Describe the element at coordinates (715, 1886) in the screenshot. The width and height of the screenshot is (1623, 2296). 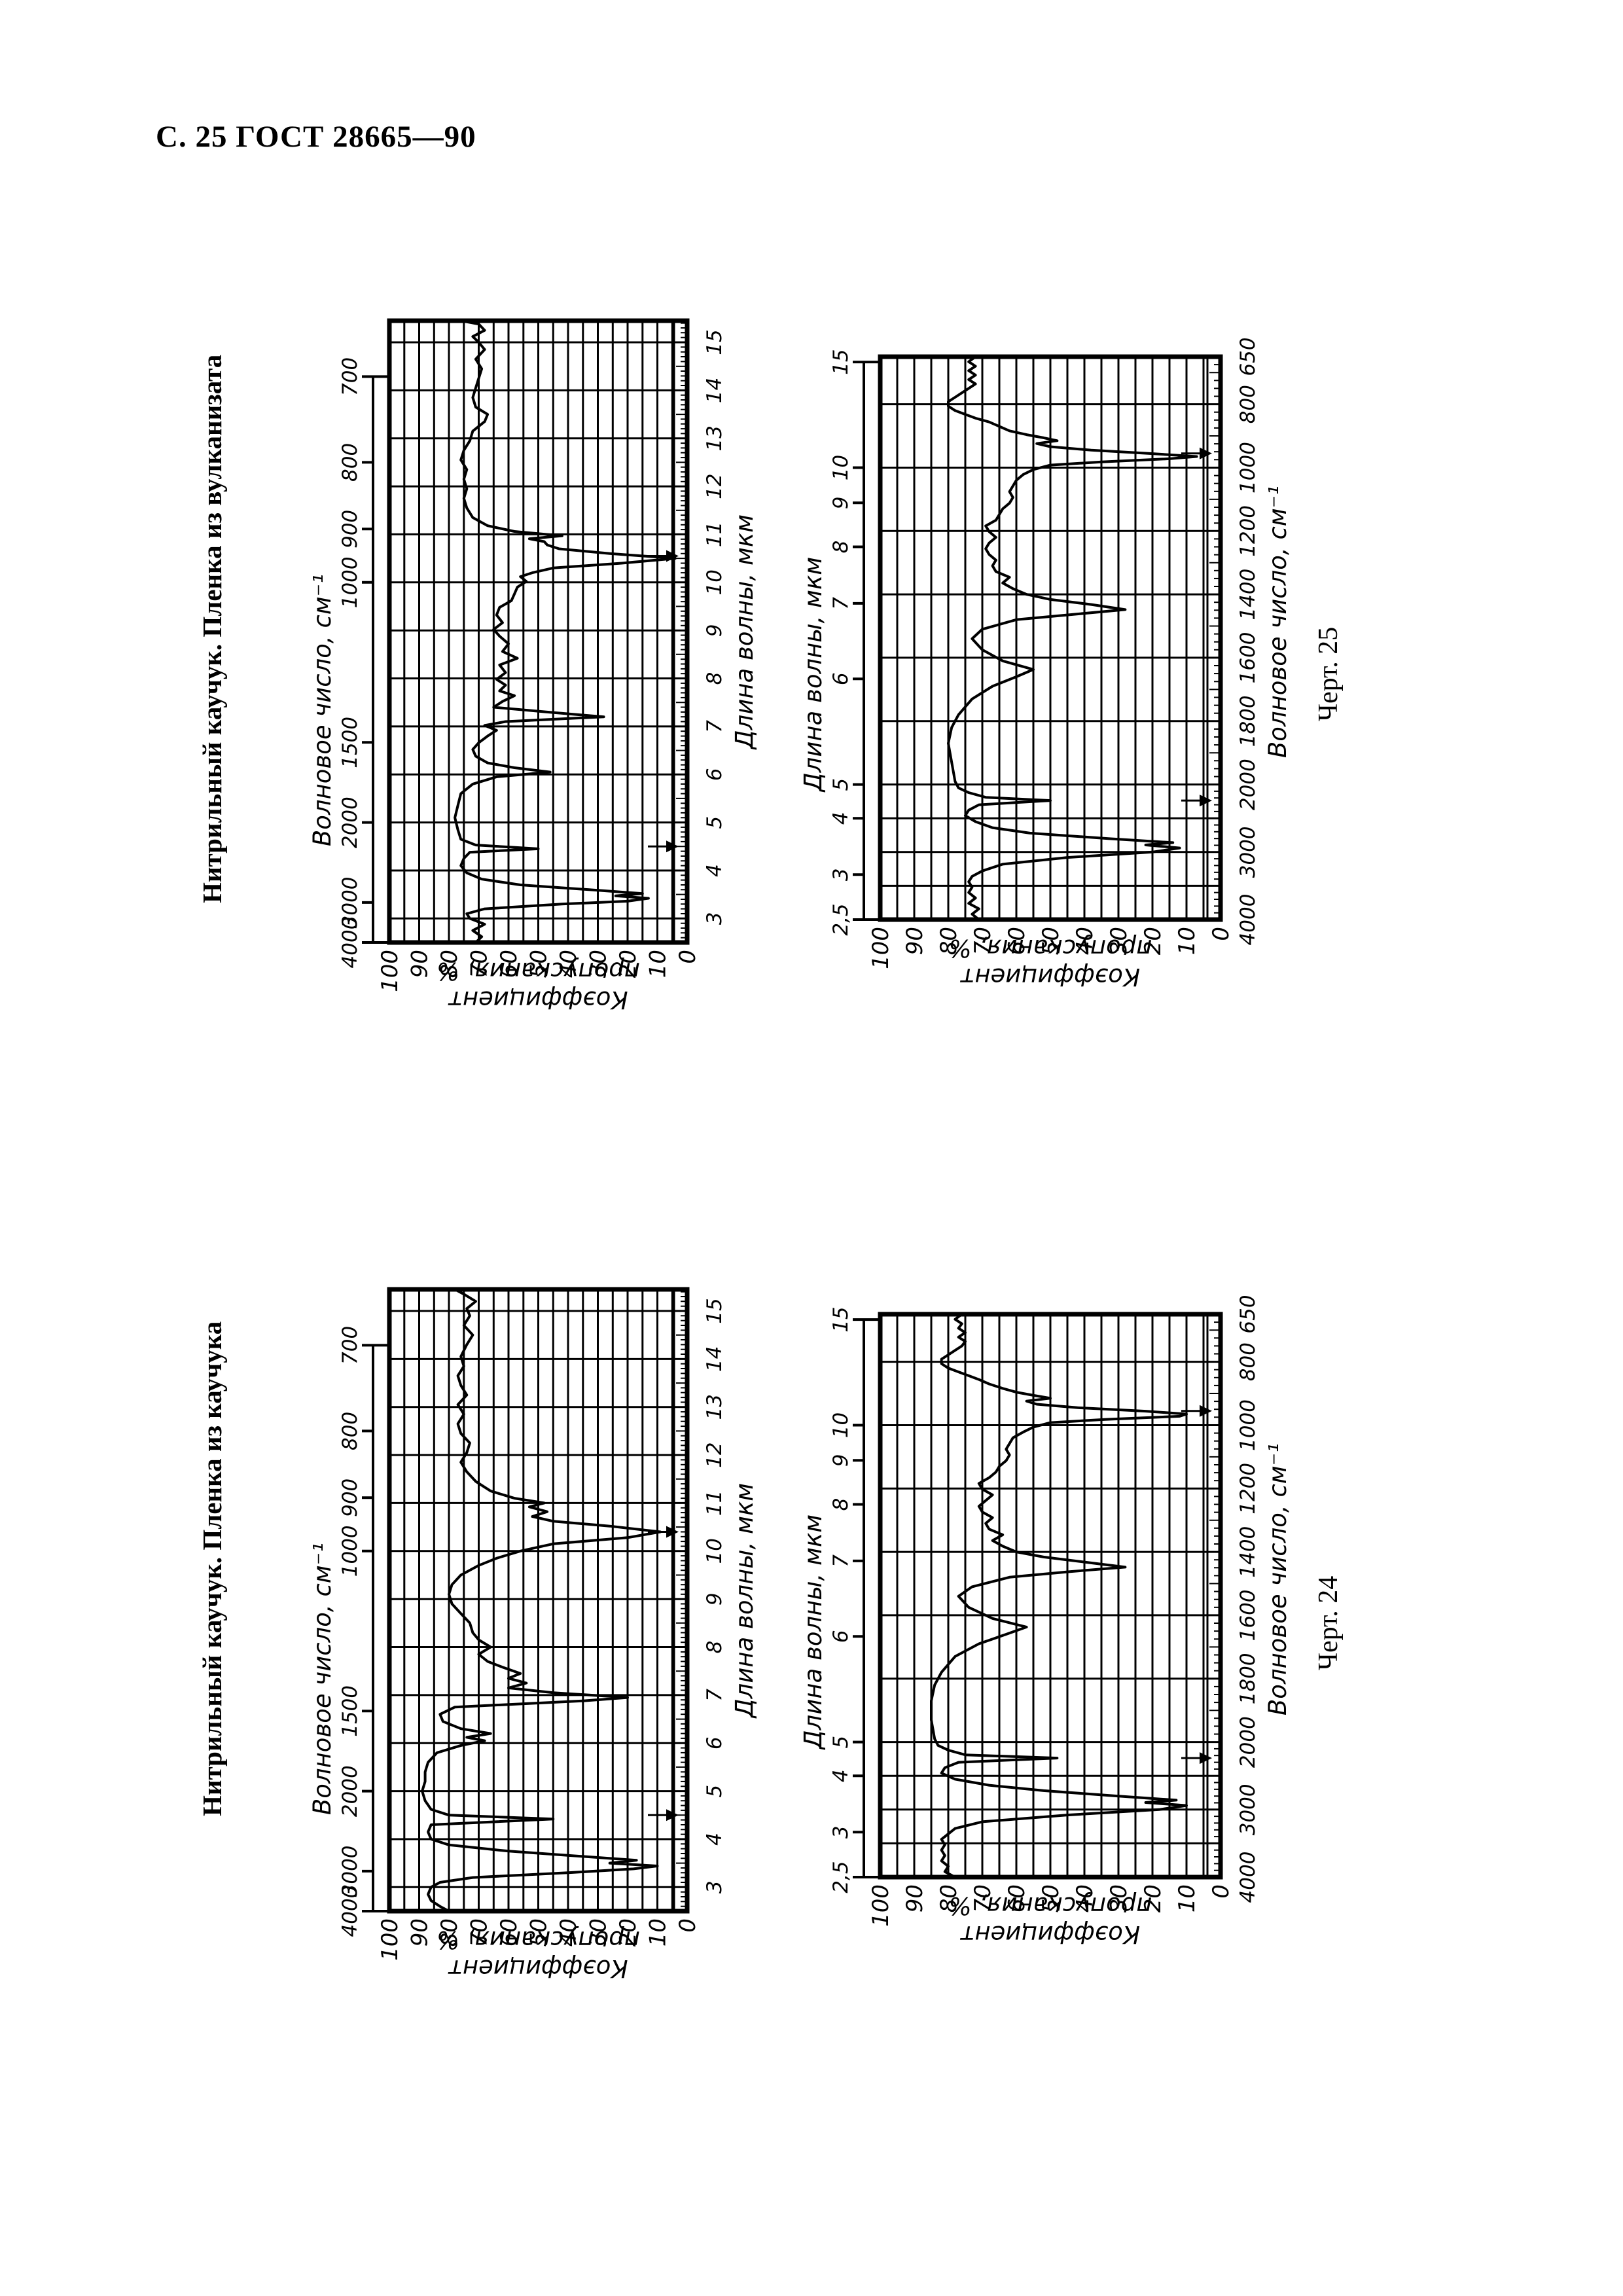
I see `x-bottom-tick-label: 3` at that location.